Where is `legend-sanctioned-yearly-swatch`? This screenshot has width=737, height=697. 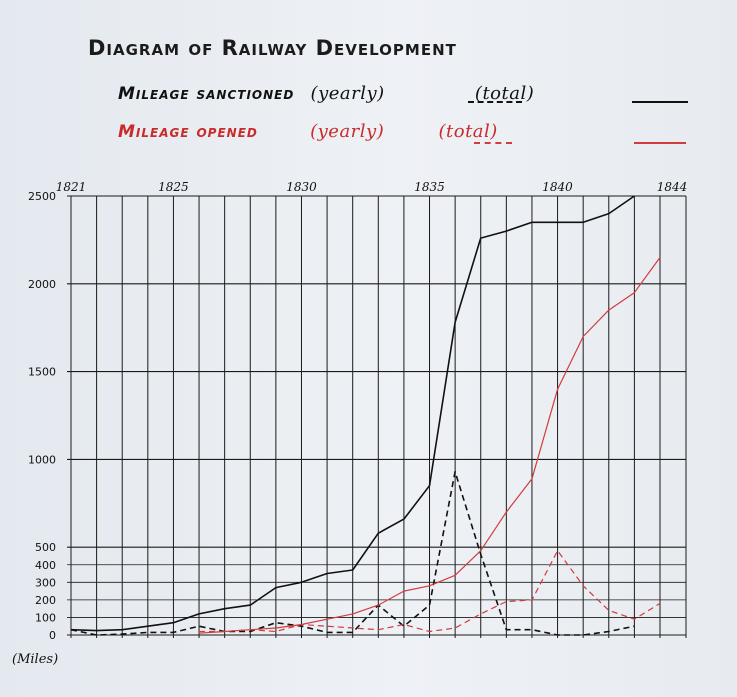
legend-sanctioned-yearly-swatch is located at coordinates (495, 102).